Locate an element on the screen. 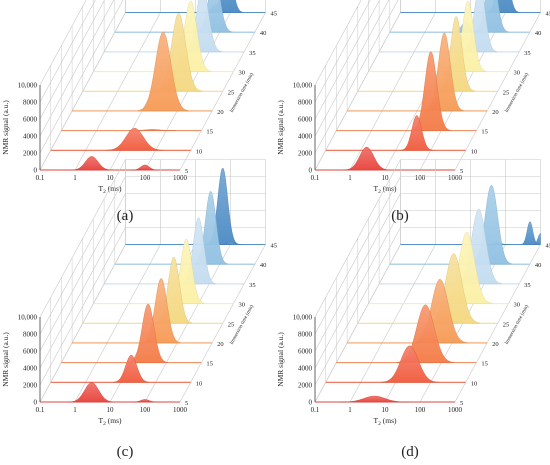 The image size is (550, 465). gridline-z is located at coordinates (459, 222).